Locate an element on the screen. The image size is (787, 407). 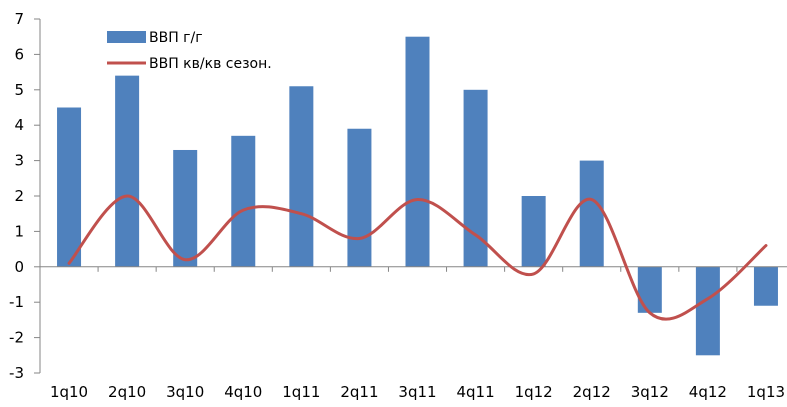
x-tick-label: 3q11 is located at coordinates (417, 392).